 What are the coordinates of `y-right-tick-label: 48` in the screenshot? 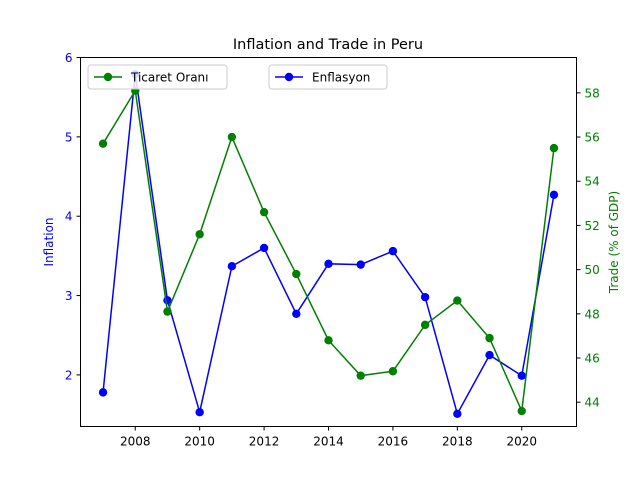 It's located at (592, 314).